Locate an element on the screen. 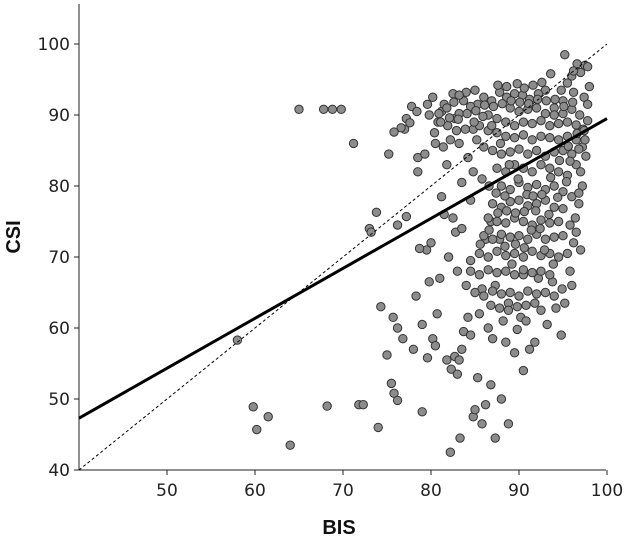  x-tick-label: 100 is located at coordinates (607, 491).